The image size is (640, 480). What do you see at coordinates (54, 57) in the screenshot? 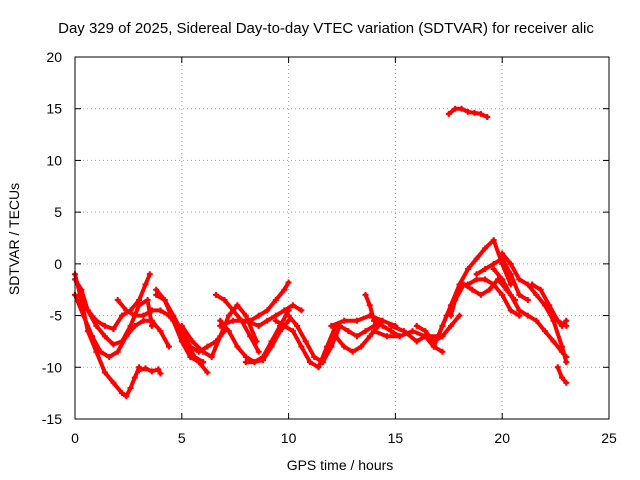
I see `y-tick-label: 20` at bounding box center [54, 57].